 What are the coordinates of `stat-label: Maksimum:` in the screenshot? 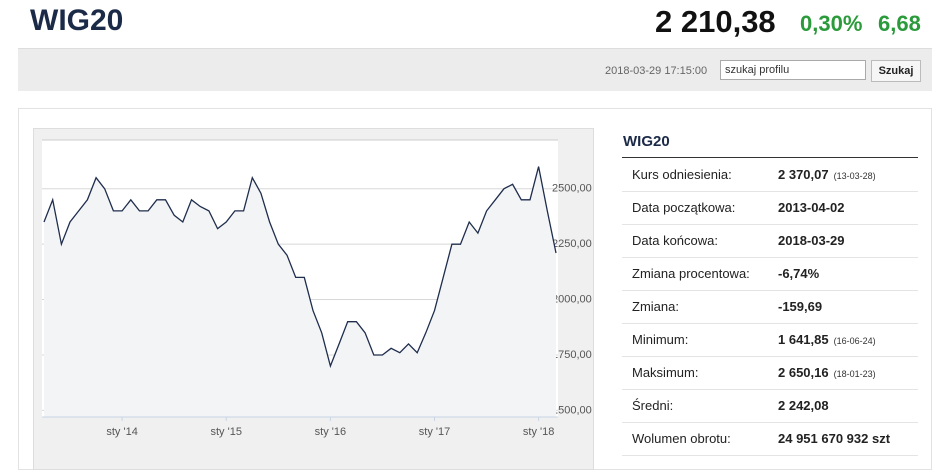 It's located at (665, 372).